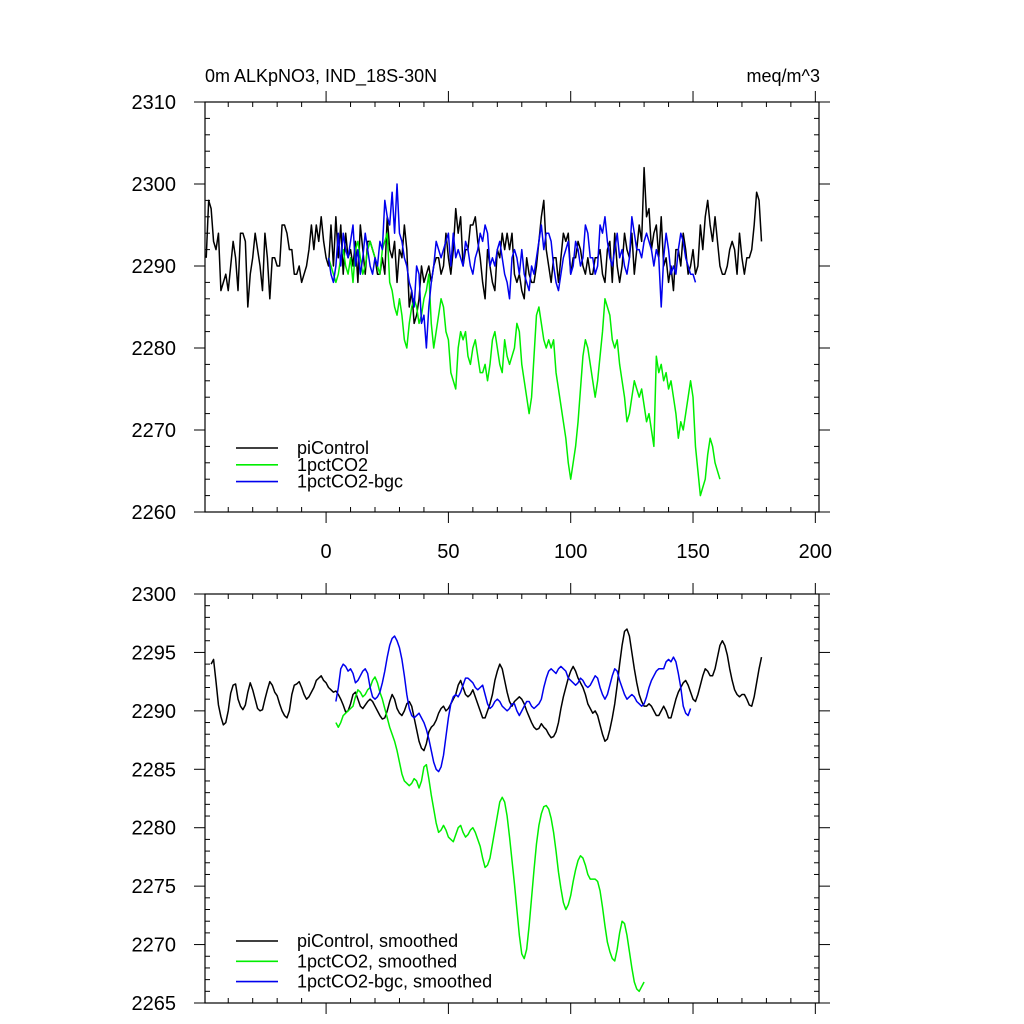 Image resolution: width=1024 pixels, height=1024 pixels. Describe the element at coordinates (154, 946) in the screenshot. I see `panel2-ytick-label: 2270` at that location.